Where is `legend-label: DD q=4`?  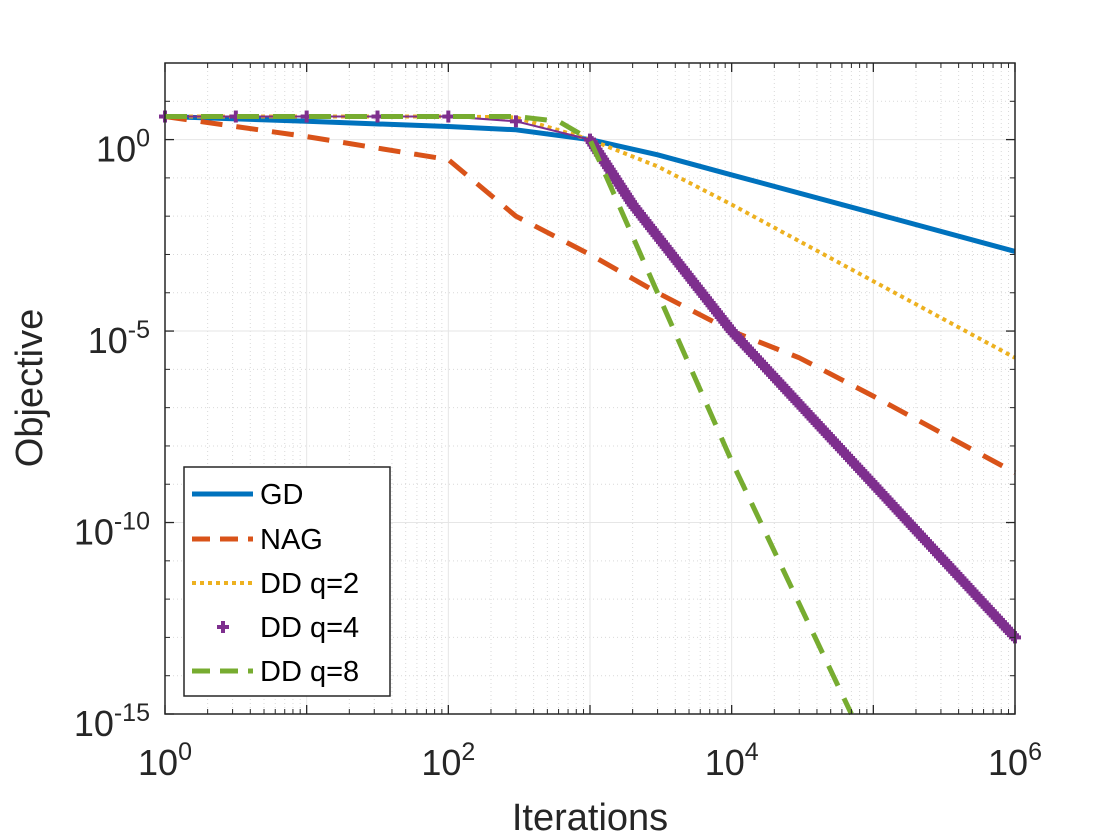 legend-label: DD q=4 is located at coordinates (309, 628).